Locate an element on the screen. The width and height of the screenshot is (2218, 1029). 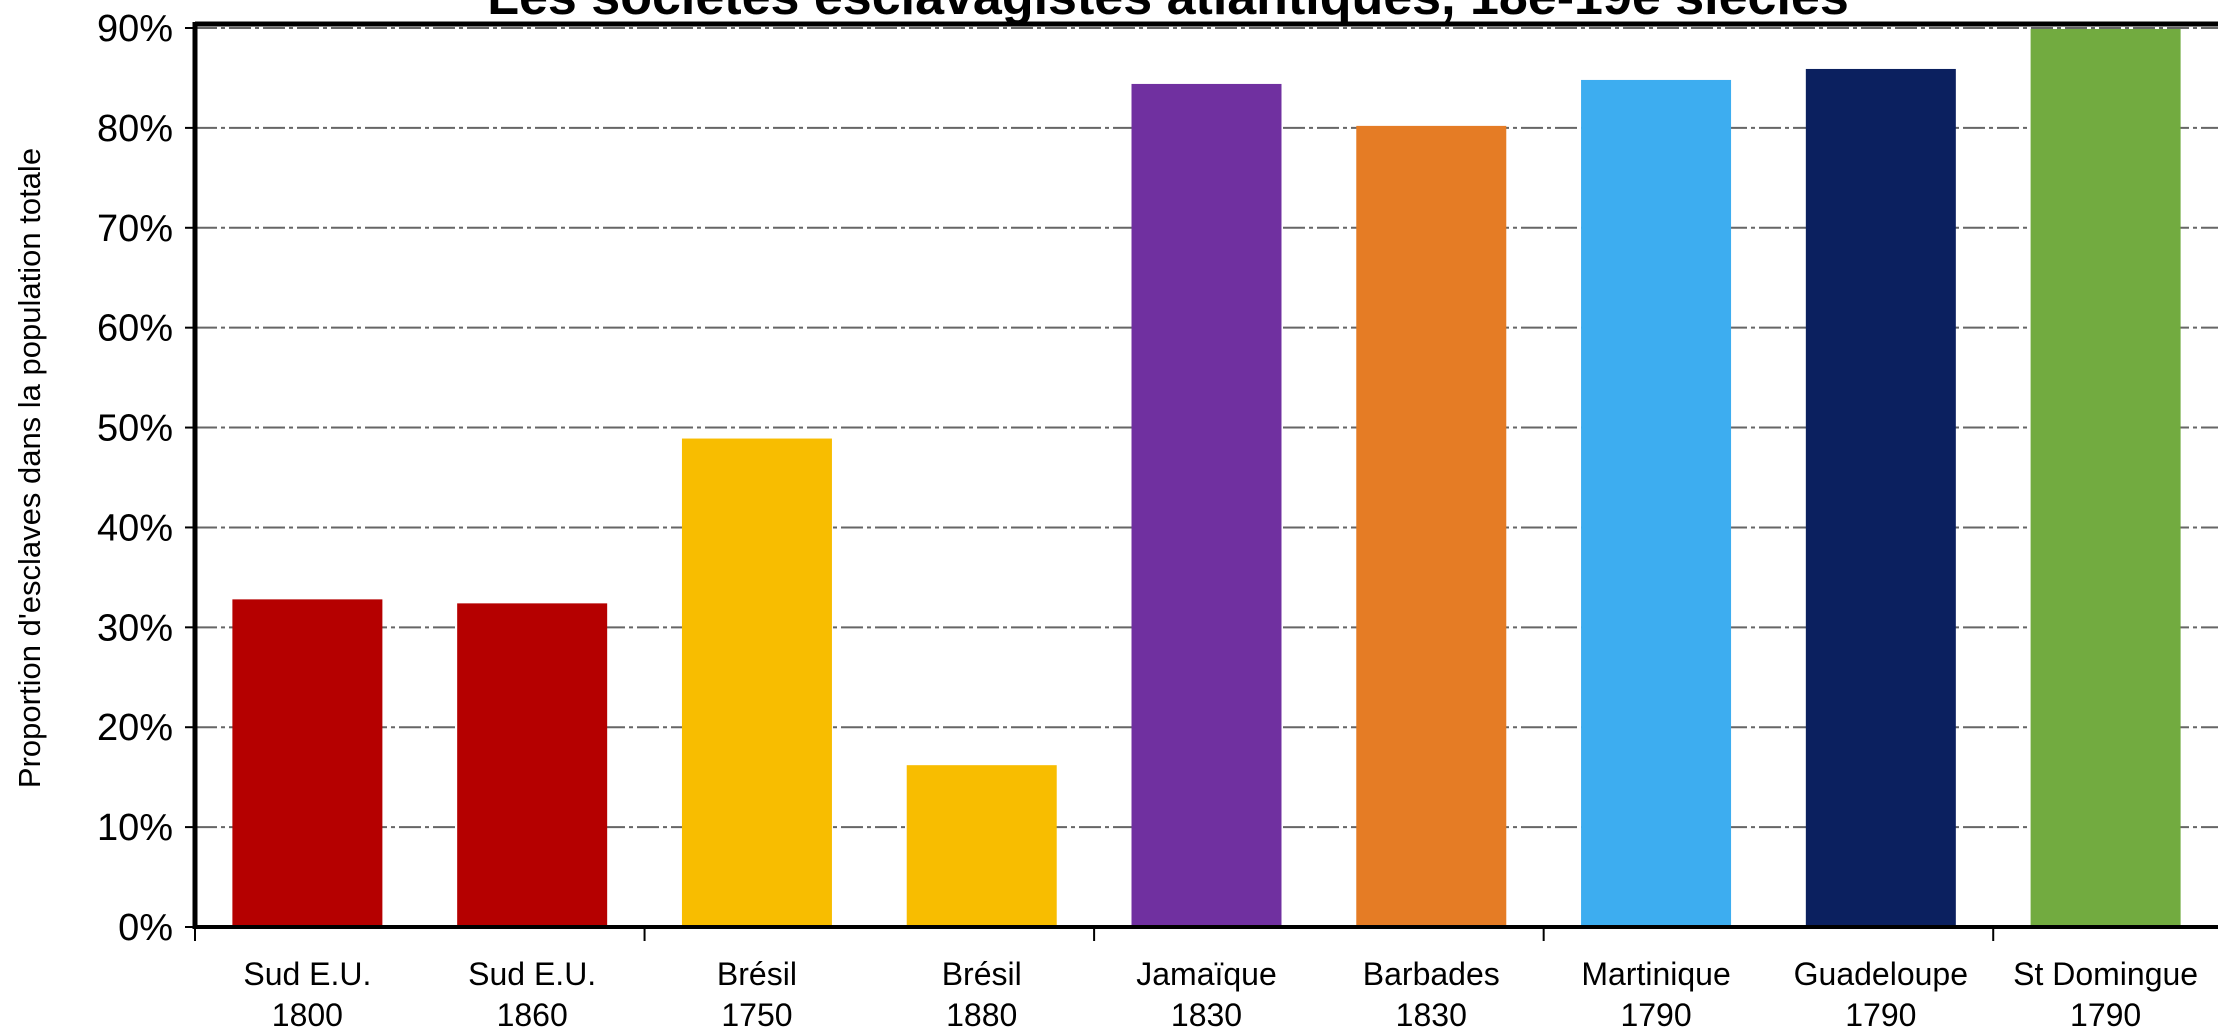
y-tick-label: 60% is located at coordinates (135, 329).